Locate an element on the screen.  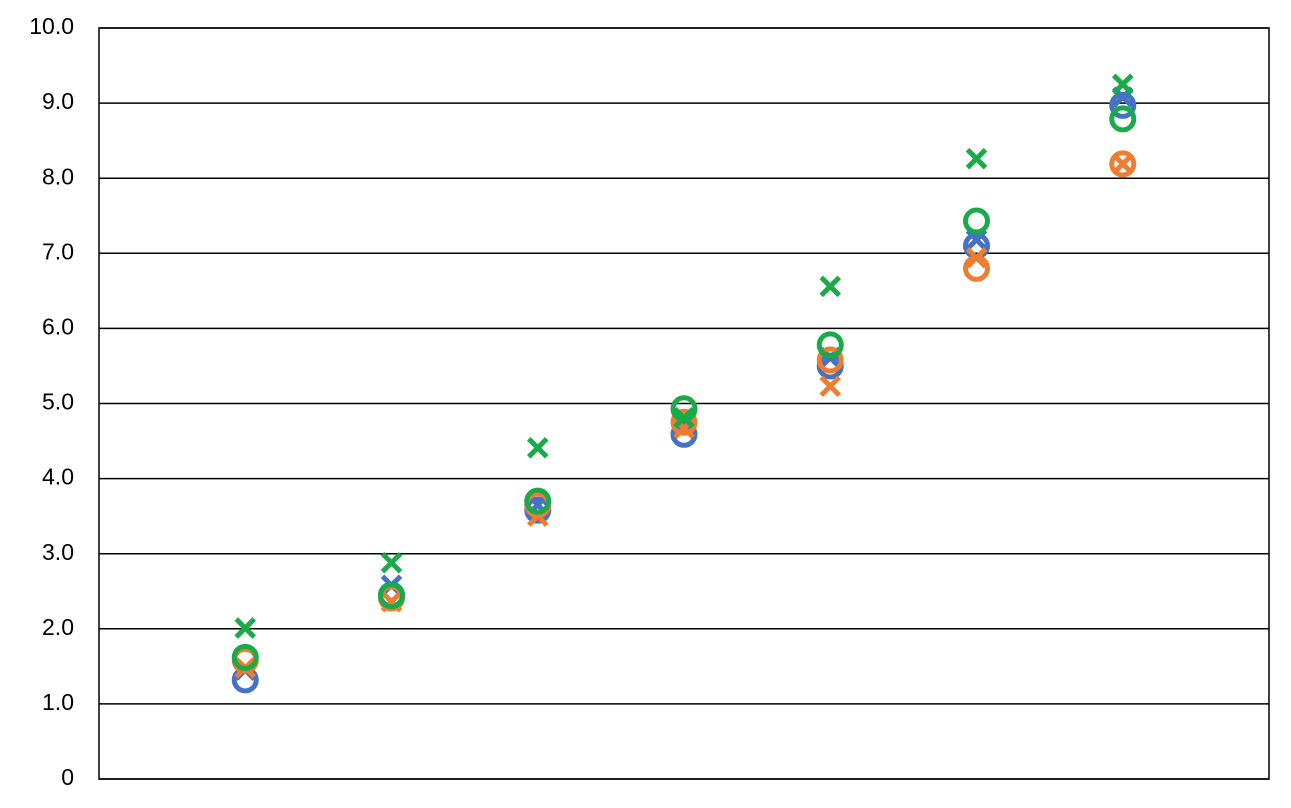
y-tick-label: 9.0 is located at coordinates (58, 101).